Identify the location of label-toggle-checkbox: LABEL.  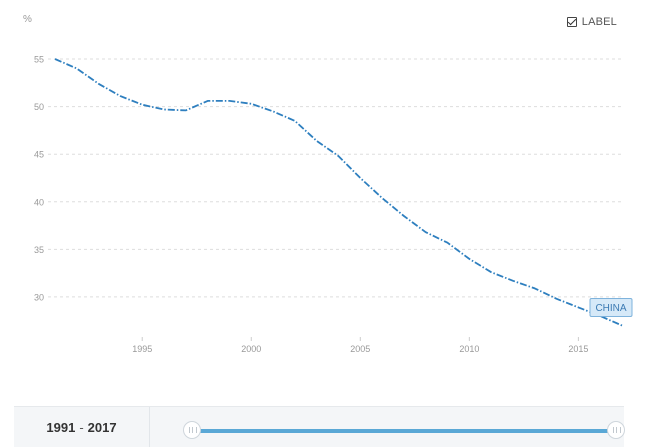
(591, 22).